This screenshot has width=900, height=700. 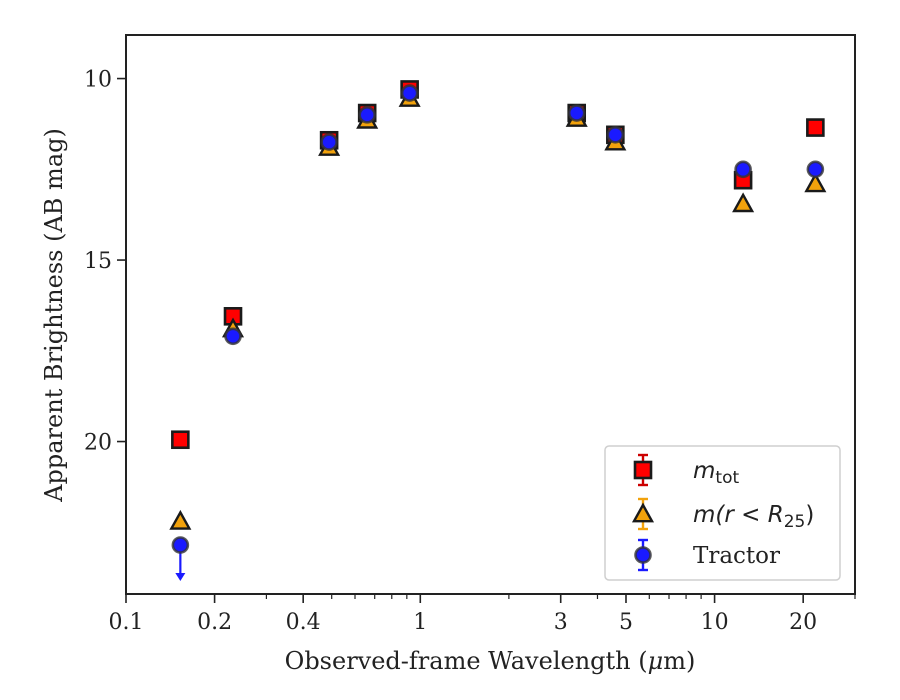 What do you see at coordinates (643, 555) in the screenshot?
I see `legend-marker-circle` at bounding box center [643, 555].